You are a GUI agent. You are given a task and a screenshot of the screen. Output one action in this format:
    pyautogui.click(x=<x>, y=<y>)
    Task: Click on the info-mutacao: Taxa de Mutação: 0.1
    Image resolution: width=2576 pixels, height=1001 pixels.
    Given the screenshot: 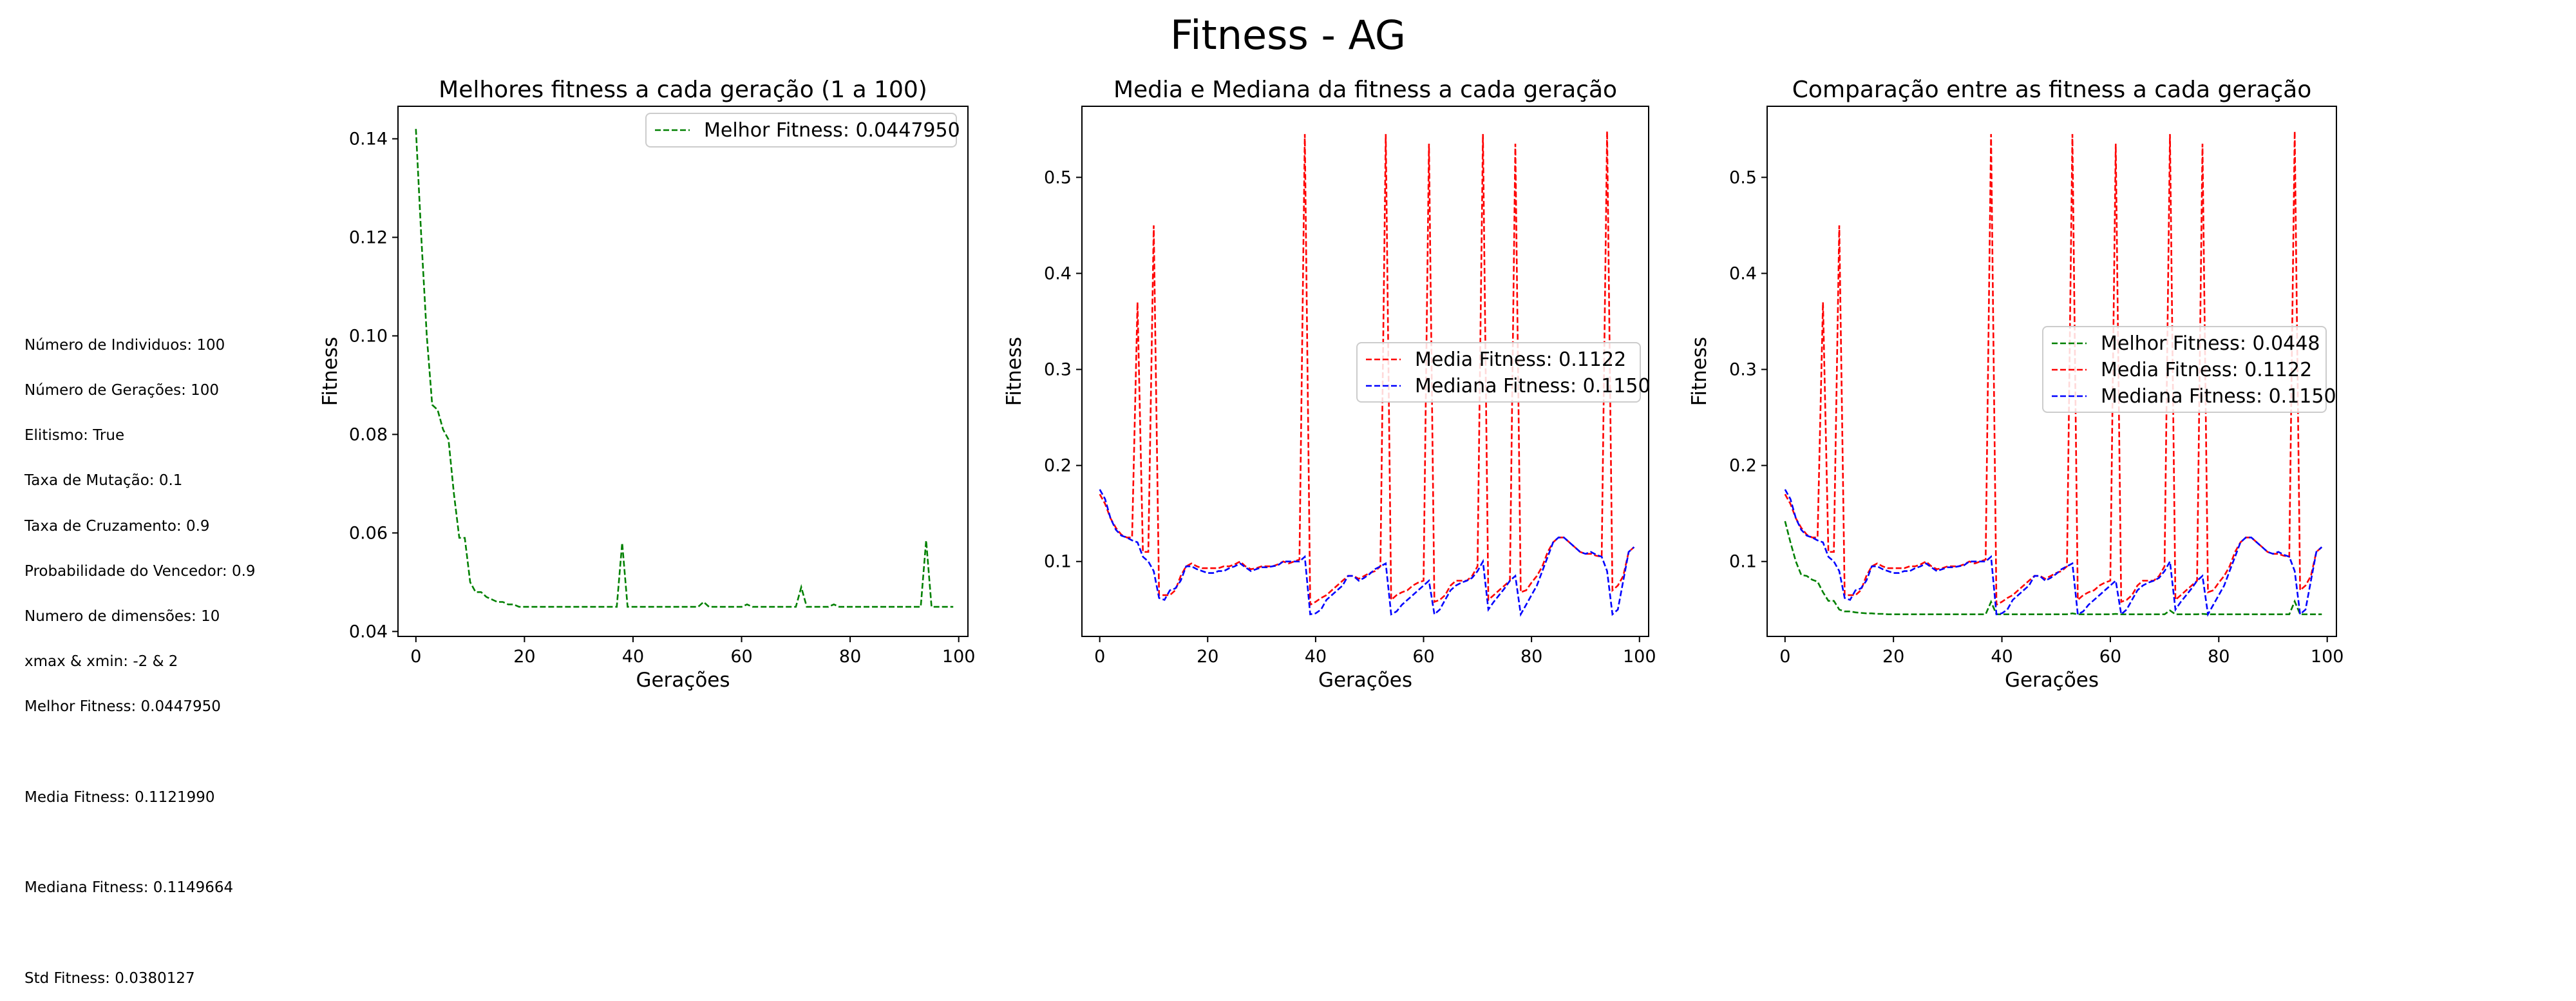 What is the action you would take?
    pyautogui.click(x=104, y=481)
    